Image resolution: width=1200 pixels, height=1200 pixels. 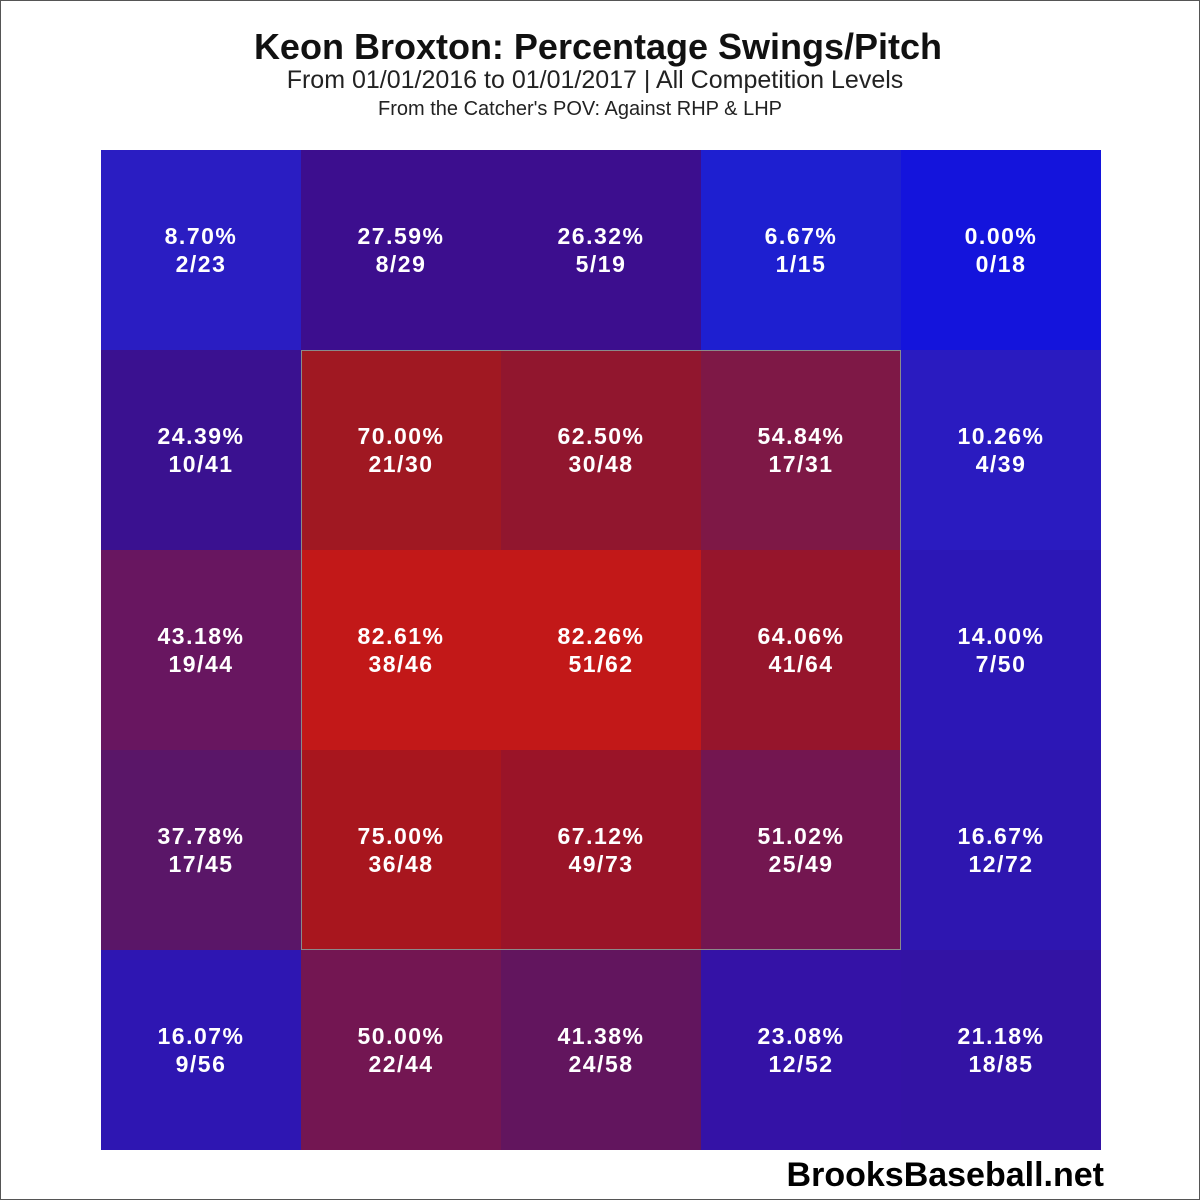 I want to click on cell-fraction: 7/50, so click(x=1001, y=664).